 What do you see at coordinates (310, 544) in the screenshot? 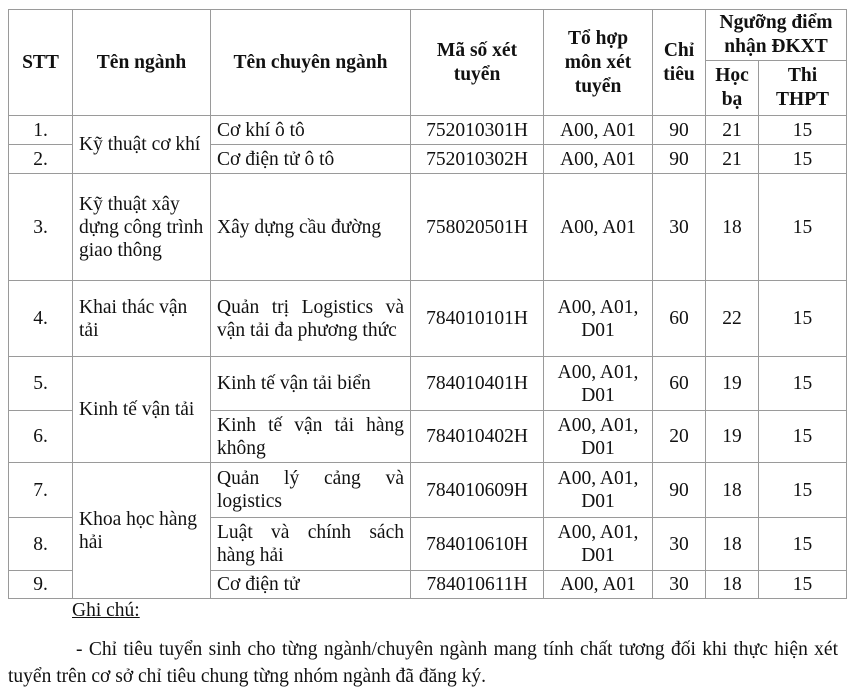
I see `chuyen-nganh-cell: Luật và chính sách hàng hải` at bounding box center [310, 544].